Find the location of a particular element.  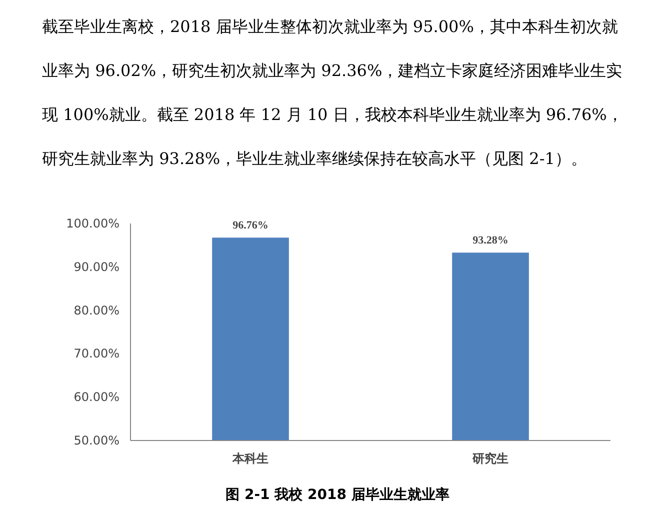

y-tick-label: 70.00% is located at coordinates (97, 353).